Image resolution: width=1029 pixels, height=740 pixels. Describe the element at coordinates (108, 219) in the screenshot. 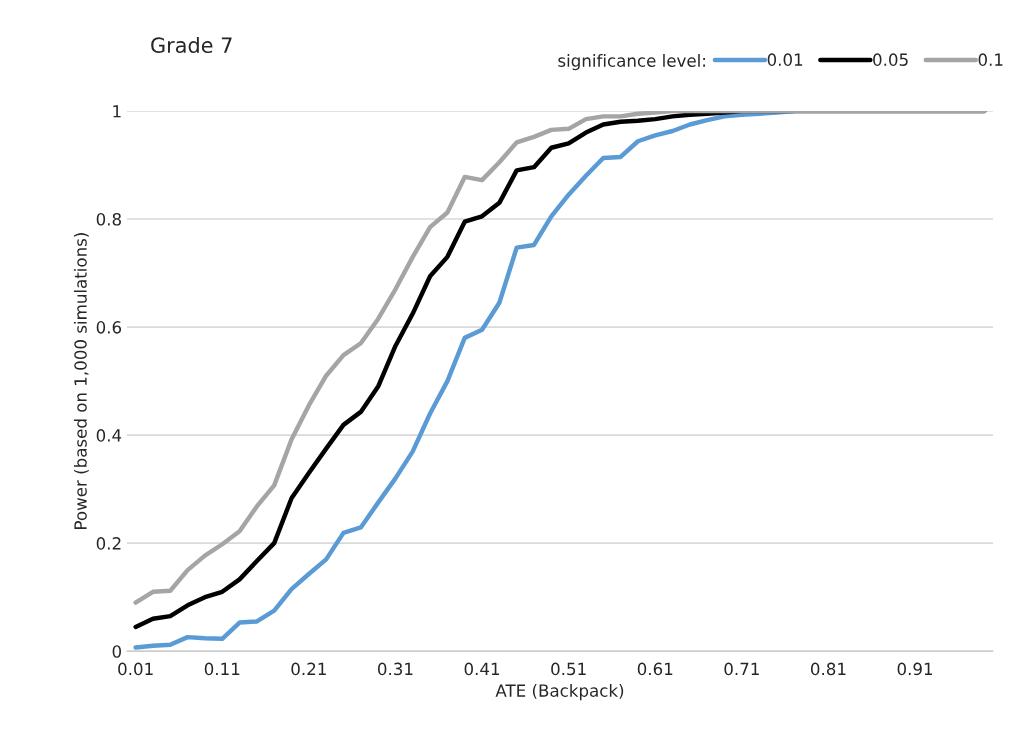

I see `y-tick-label: 0.8` at that location.